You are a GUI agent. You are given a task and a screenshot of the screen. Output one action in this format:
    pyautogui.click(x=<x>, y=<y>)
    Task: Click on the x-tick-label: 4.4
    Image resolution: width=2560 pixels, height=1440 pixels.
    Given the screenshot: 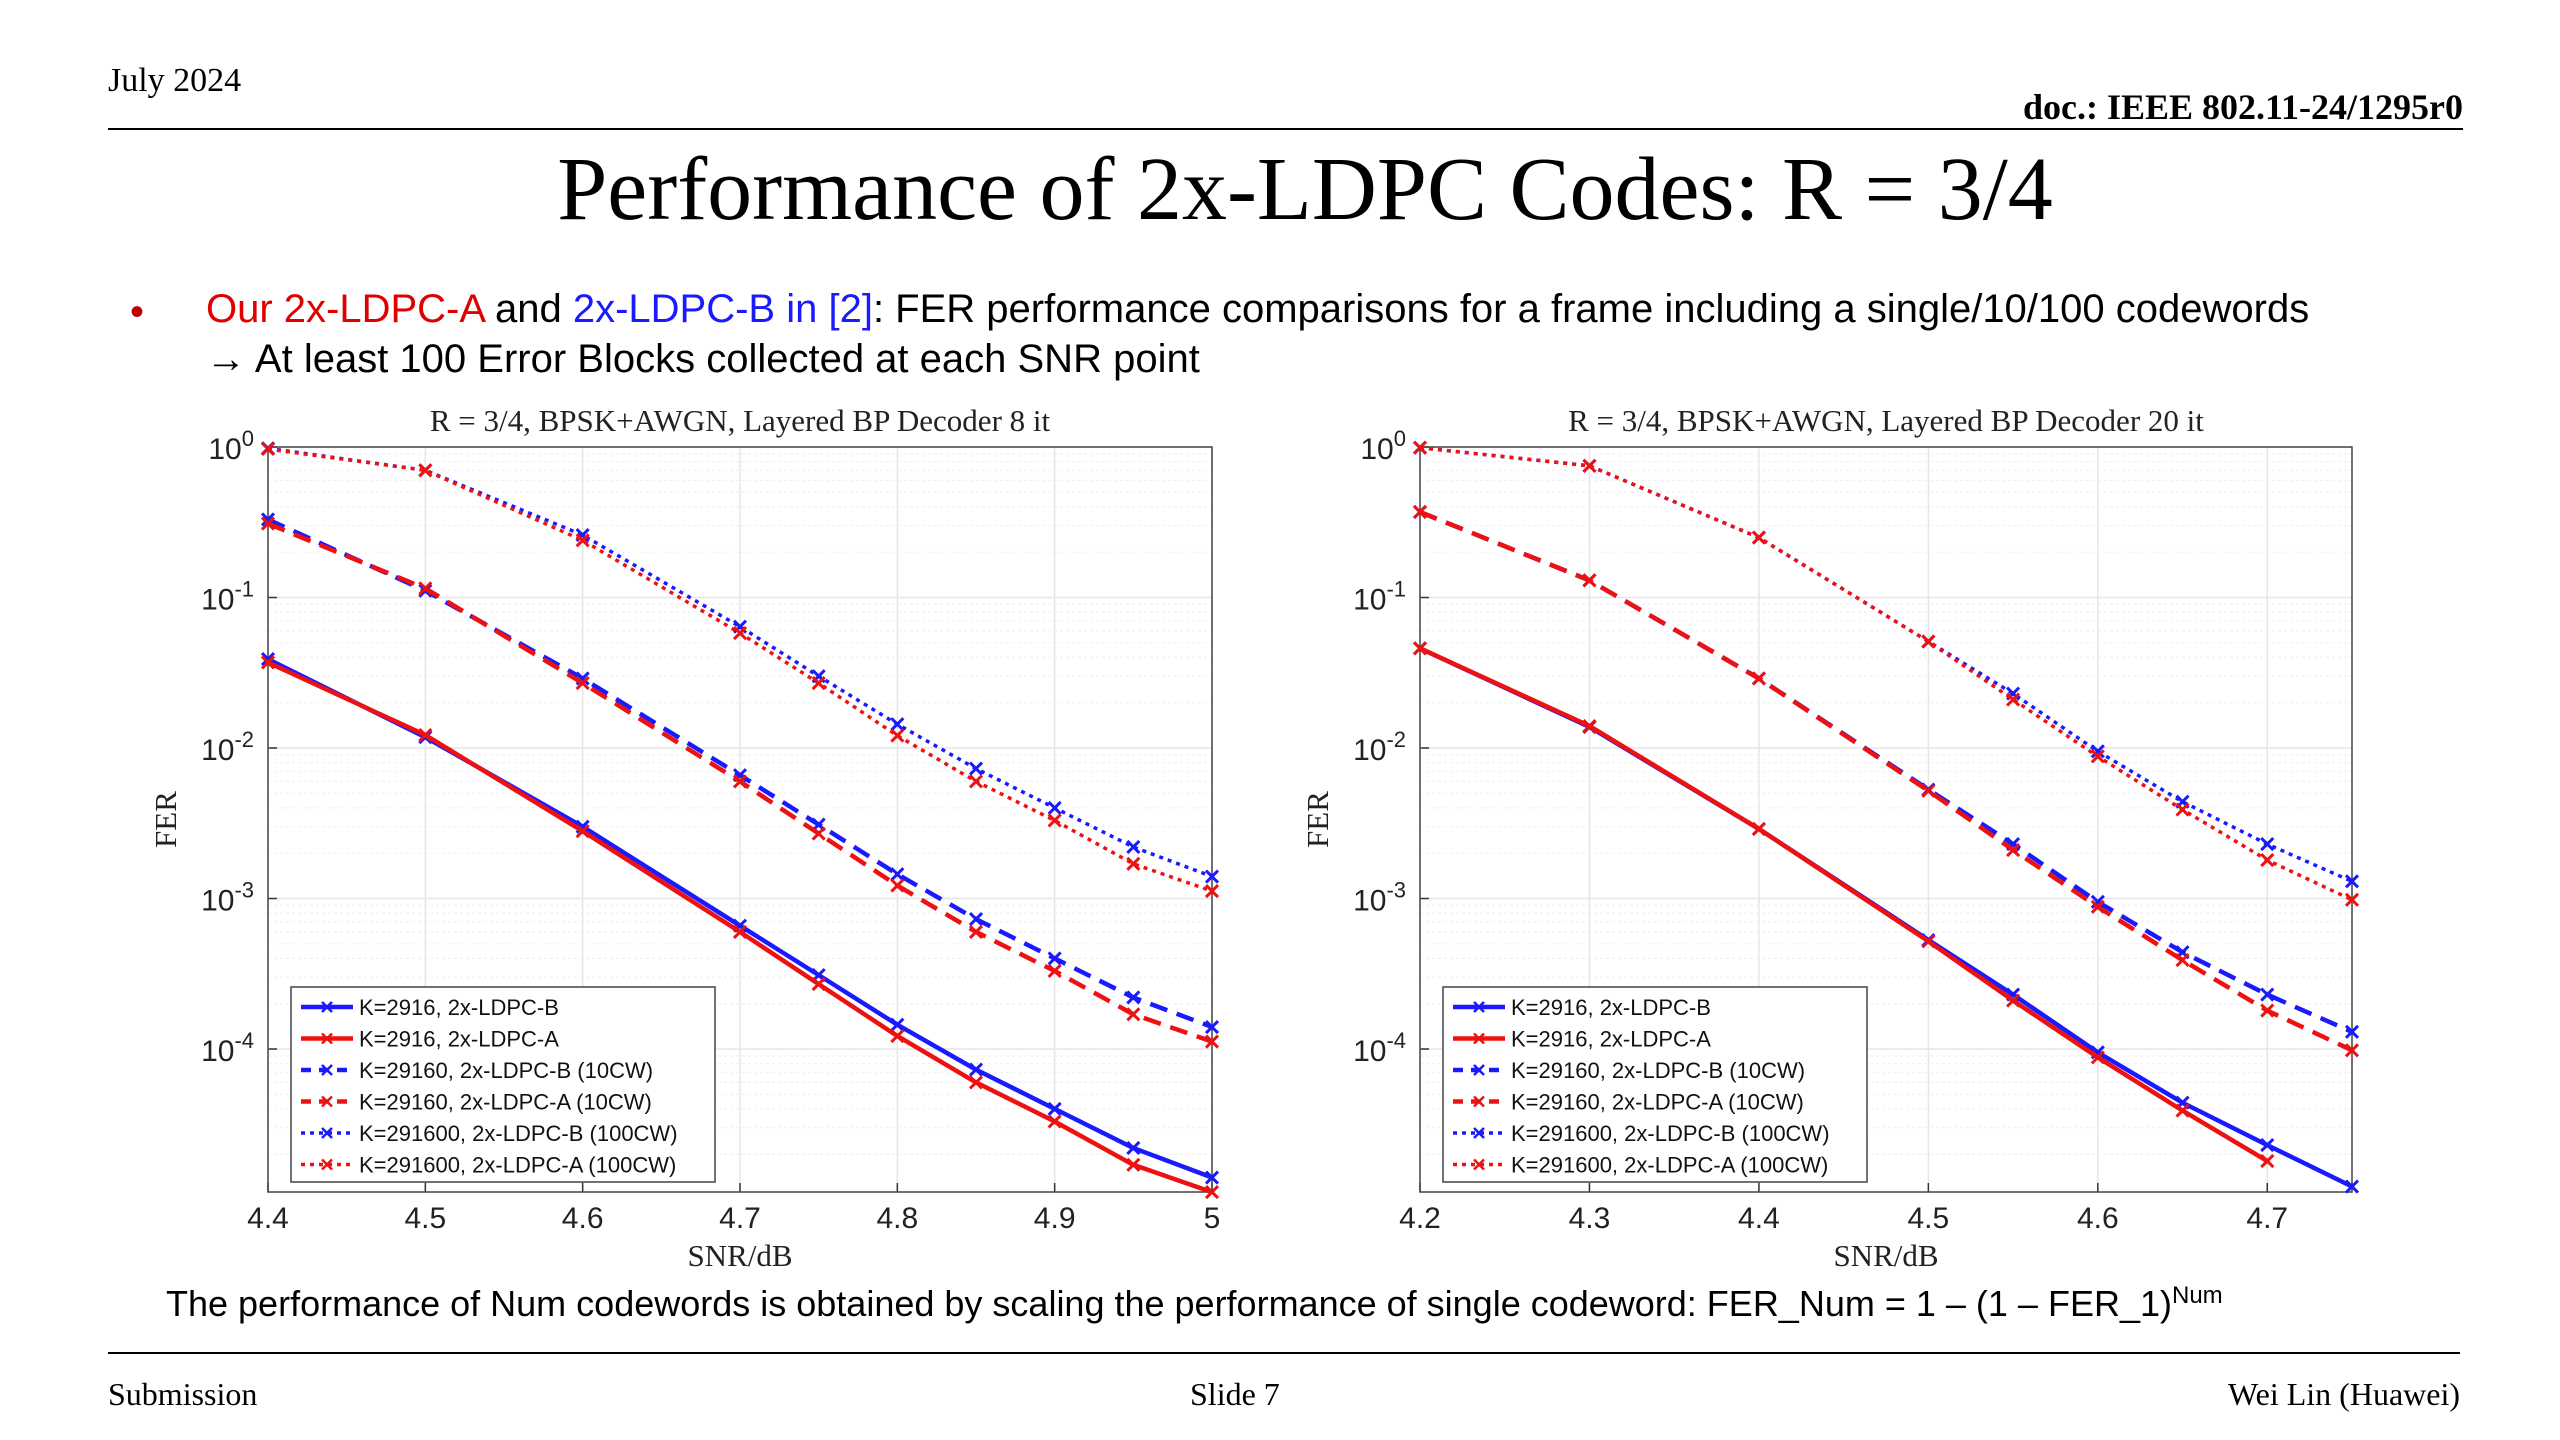 What is the action you would take?
    pyautogui.click(x=1759, y=1218)
    